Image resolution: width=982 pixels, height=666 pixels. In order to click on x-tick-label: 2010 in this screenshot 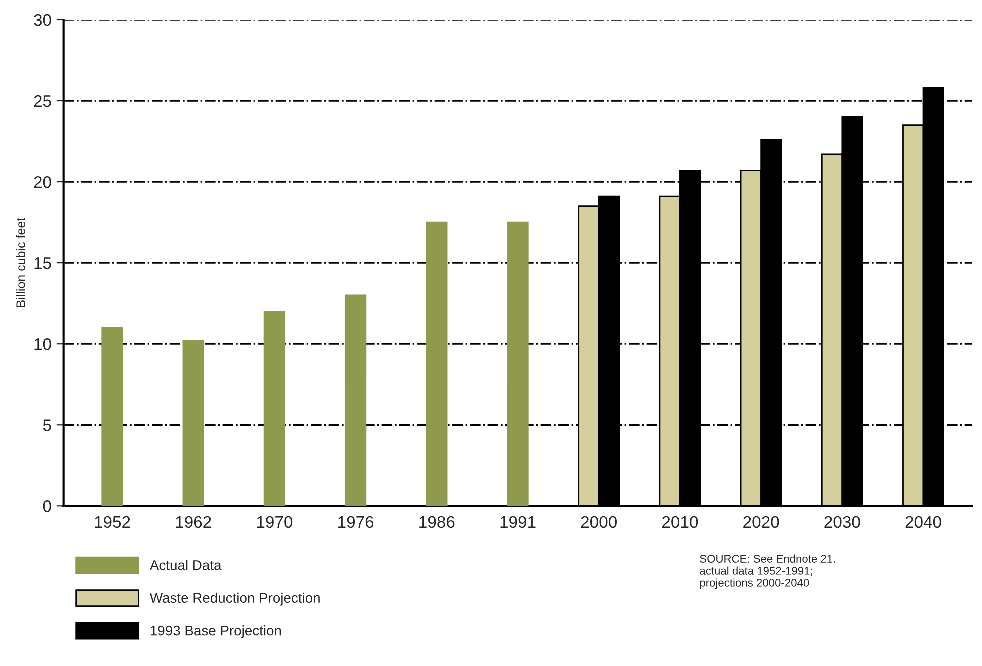, I will do `click(680, 522)`.